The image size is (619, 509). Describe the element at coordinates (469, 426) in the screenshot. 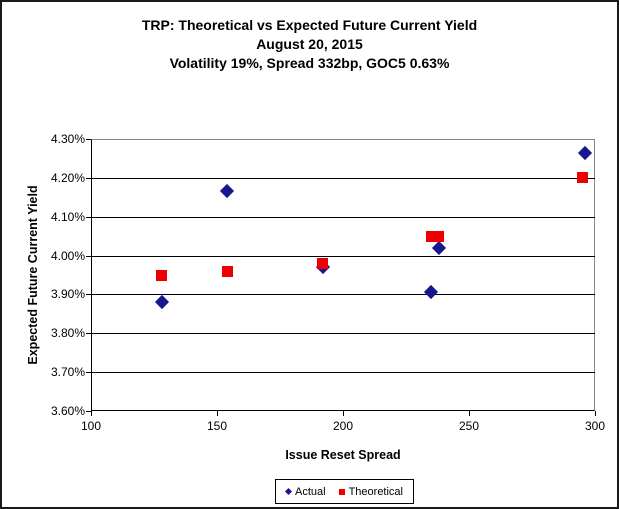

I see `x-tick-label: 250` at that location.